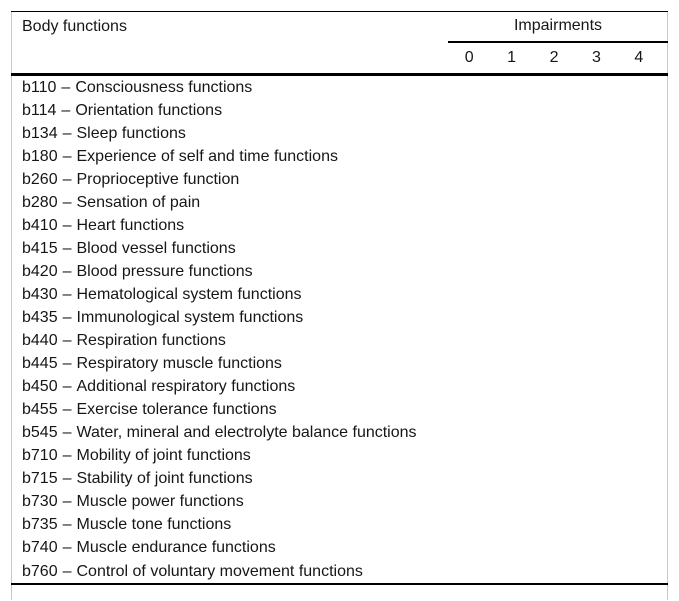  What do you see at coordinates (39, 87) in the screenshot?
I see `icf-code: b110` at bounding box center [39, 87].